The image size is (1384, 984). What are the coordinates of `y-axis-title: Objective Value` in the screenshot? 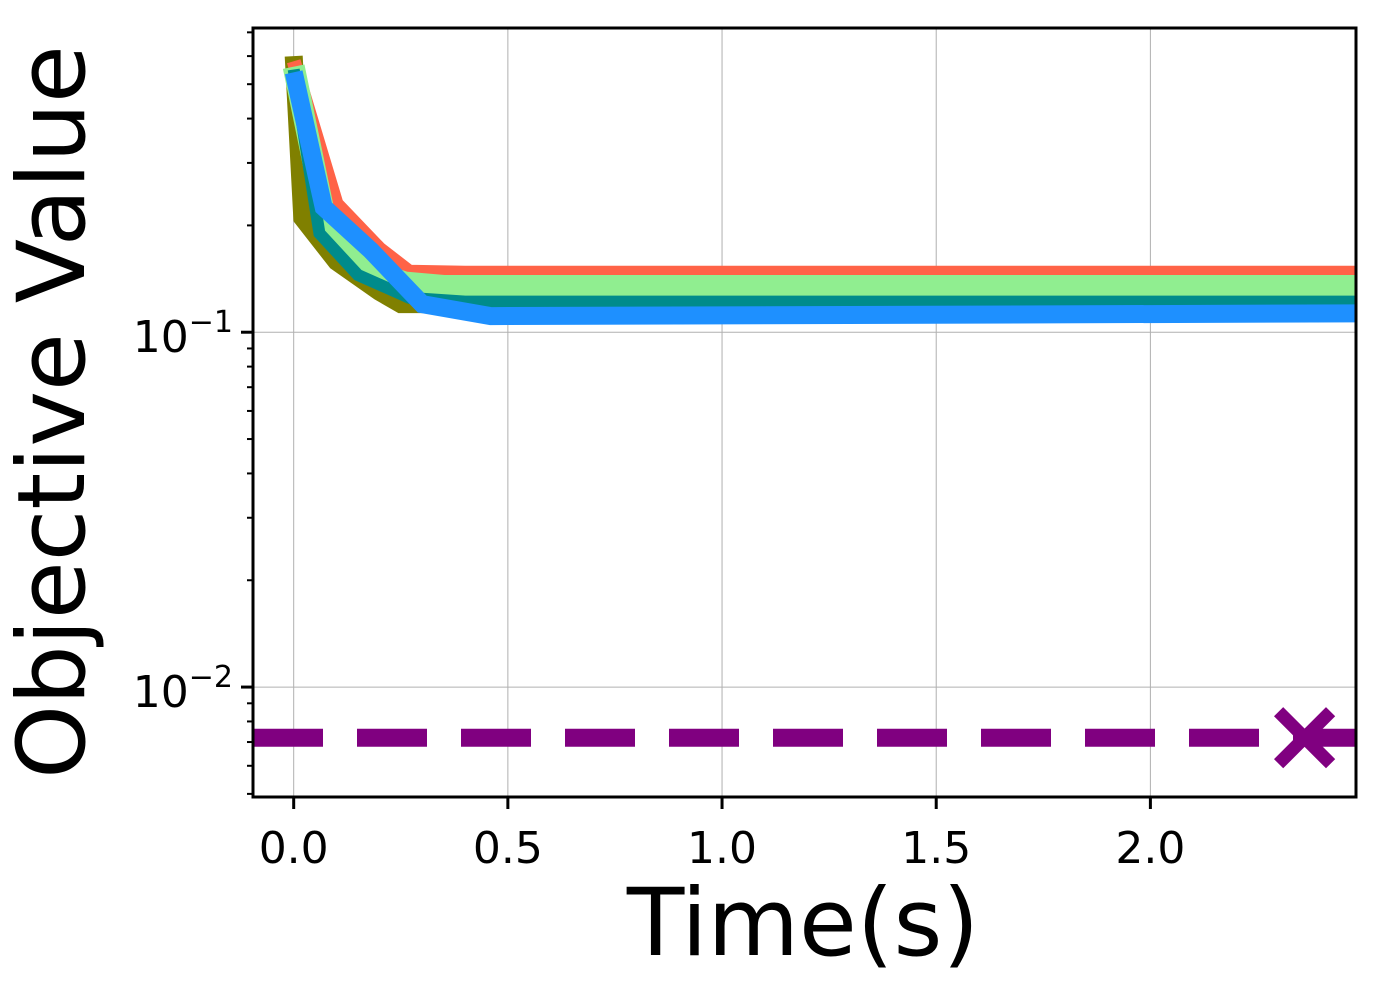 It's located at (53, 412).